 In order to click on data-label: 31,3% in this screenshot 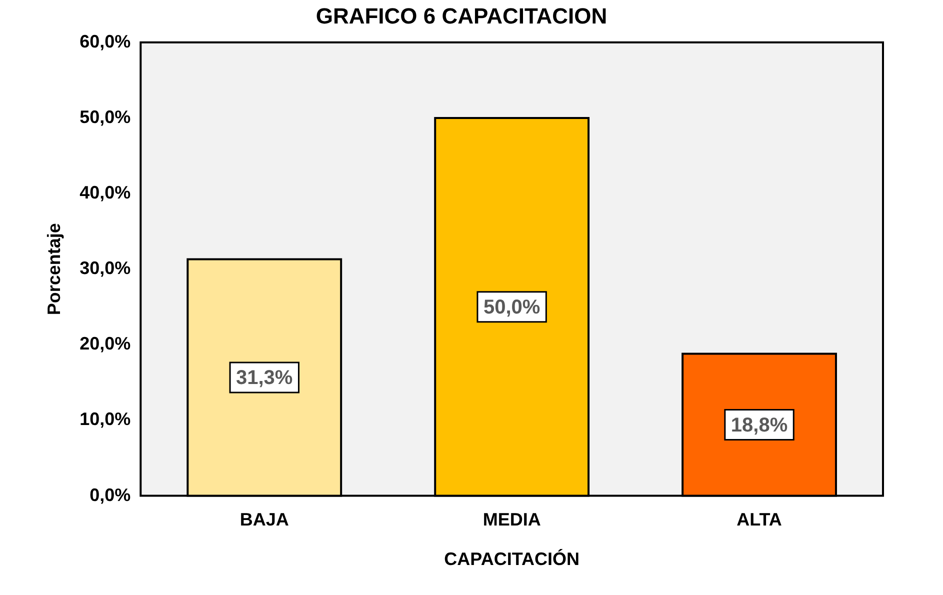, I will do `click(264, 378)`.